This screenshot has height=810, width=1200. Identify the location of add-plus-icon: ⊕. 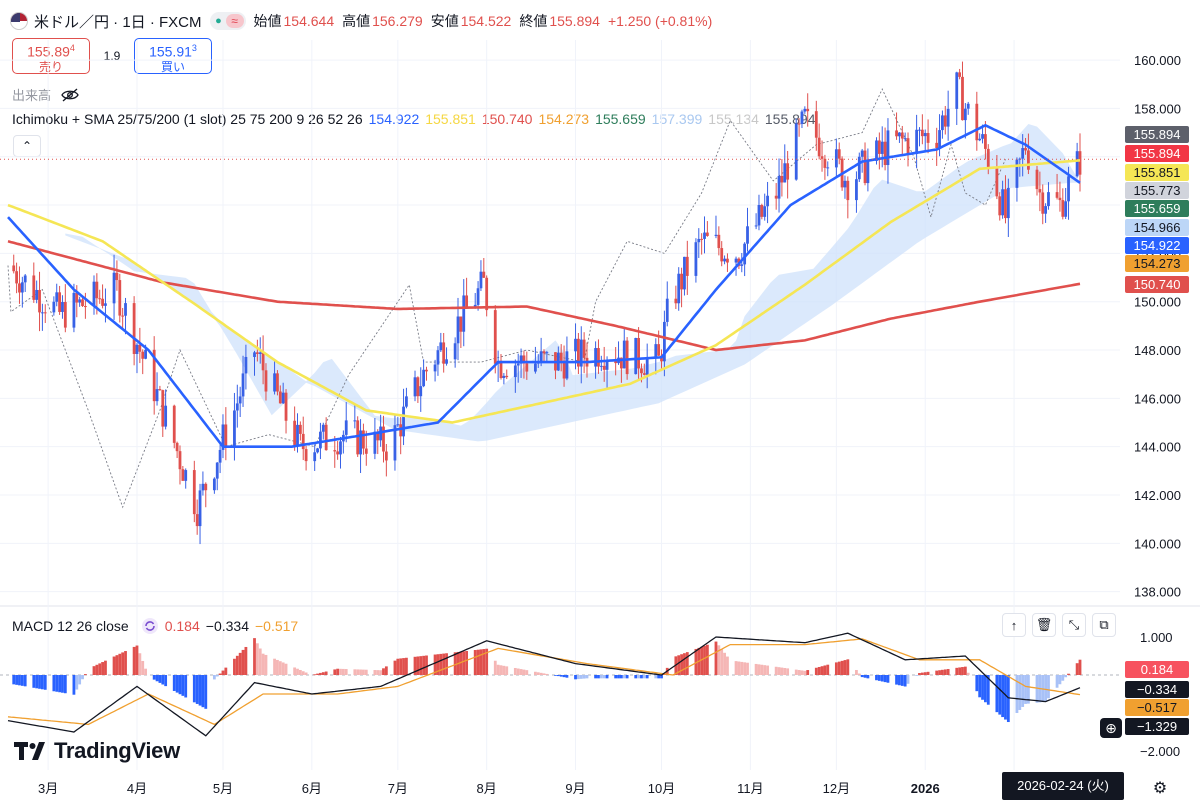
(1111, 728).